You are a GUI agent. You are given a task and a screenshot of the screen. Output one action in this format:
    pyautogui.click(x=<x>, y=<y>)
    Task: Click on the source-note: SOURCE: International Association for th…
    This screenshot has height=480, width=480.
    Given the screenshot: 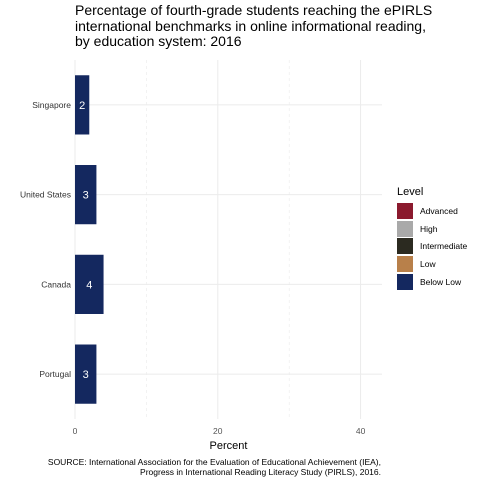 What is the action you would take?
    pyautogui.click(x=214, y=467)
    